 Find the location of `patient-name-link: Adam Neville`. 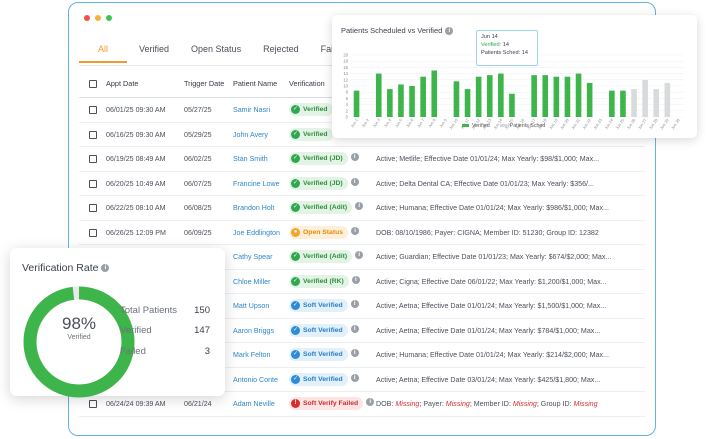

patient-name-link: Adam Neville is located at coordinates (254, 404).